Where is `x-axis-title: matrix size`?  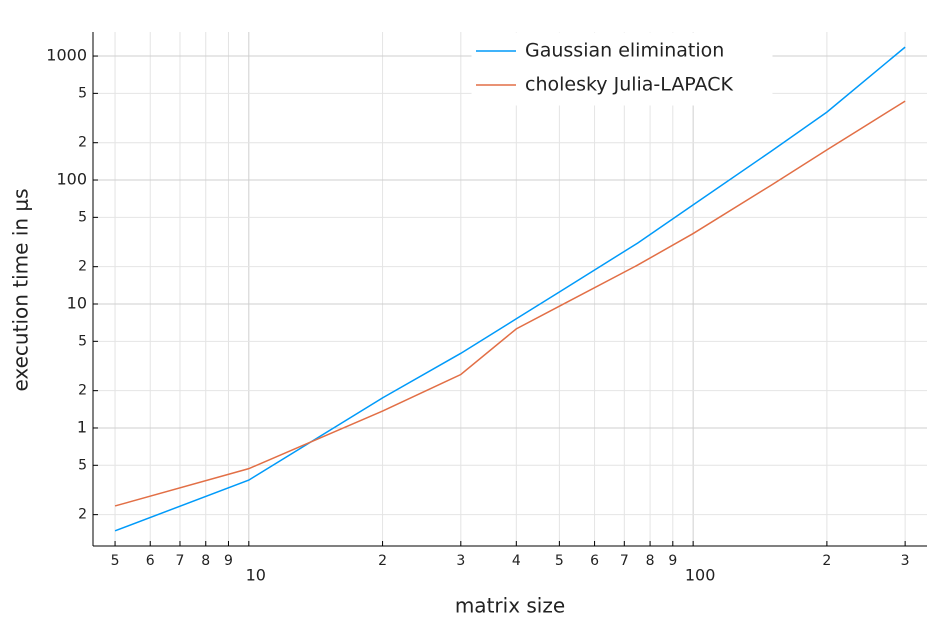 x-axis-title: matrix size is located at coordinates (510, 606).